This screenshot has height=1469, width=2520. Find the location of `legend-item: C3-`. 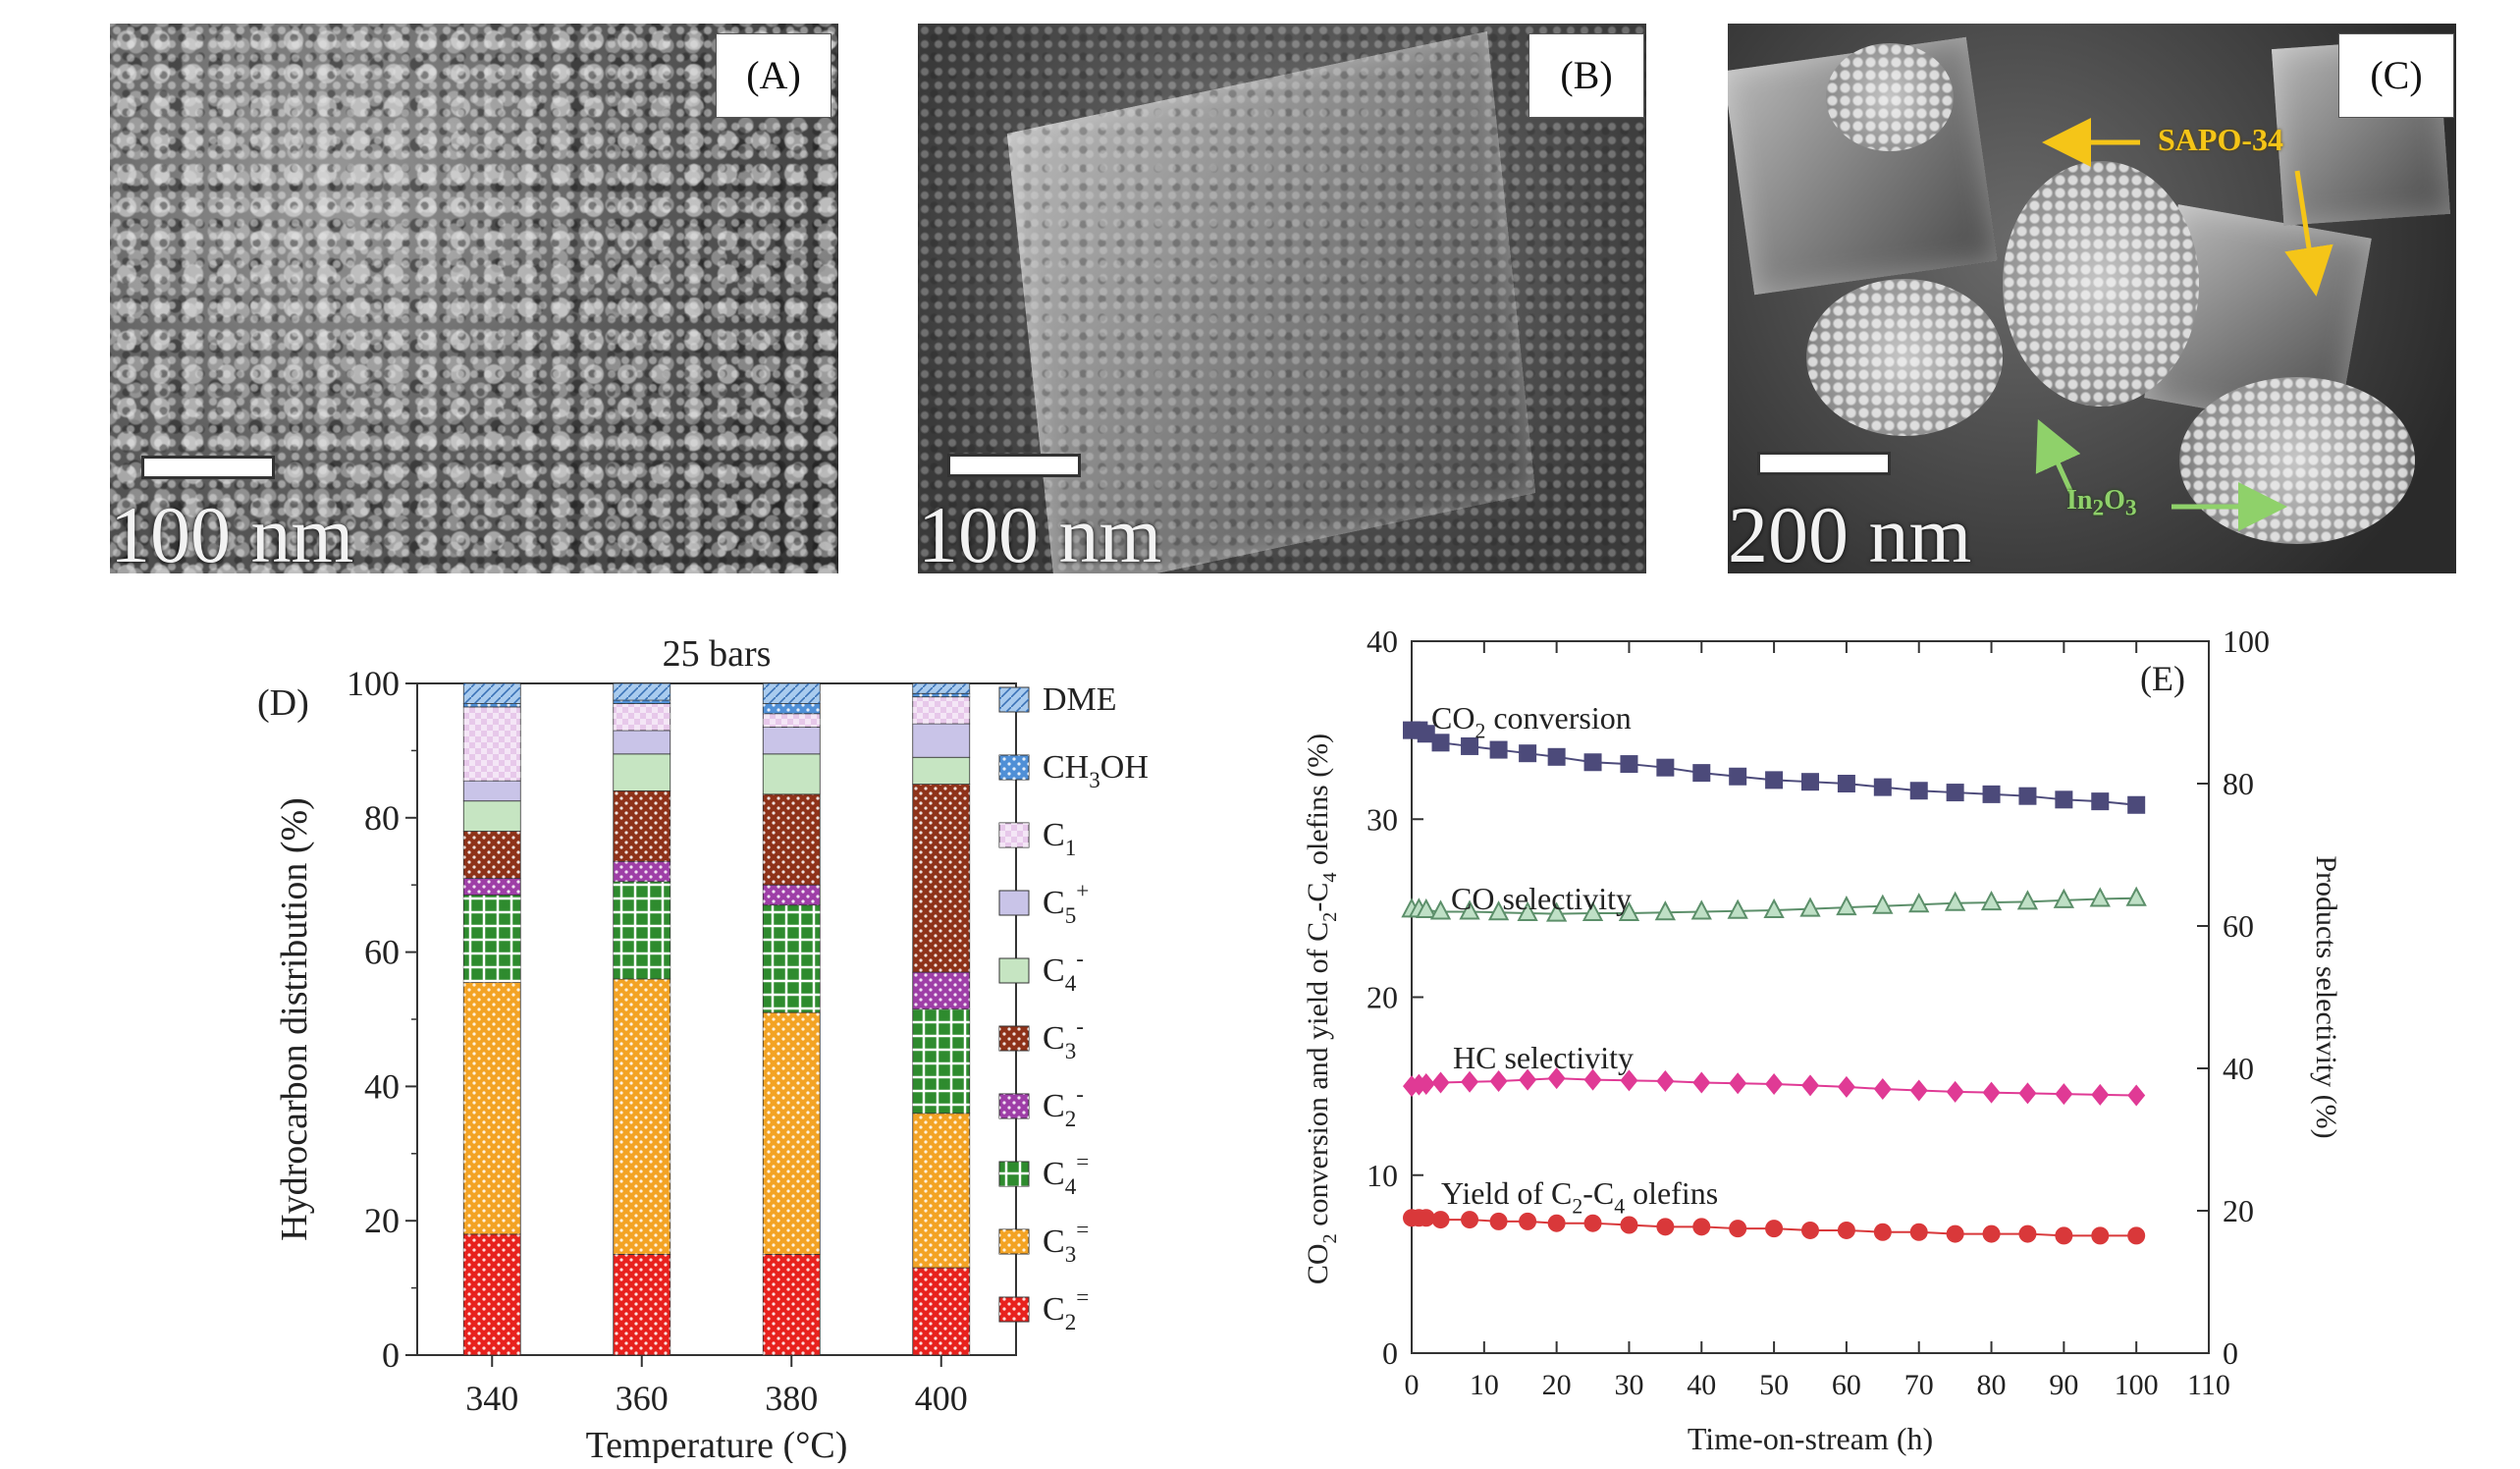

legend-item: C3- is located at coordinates (1041, 1039).